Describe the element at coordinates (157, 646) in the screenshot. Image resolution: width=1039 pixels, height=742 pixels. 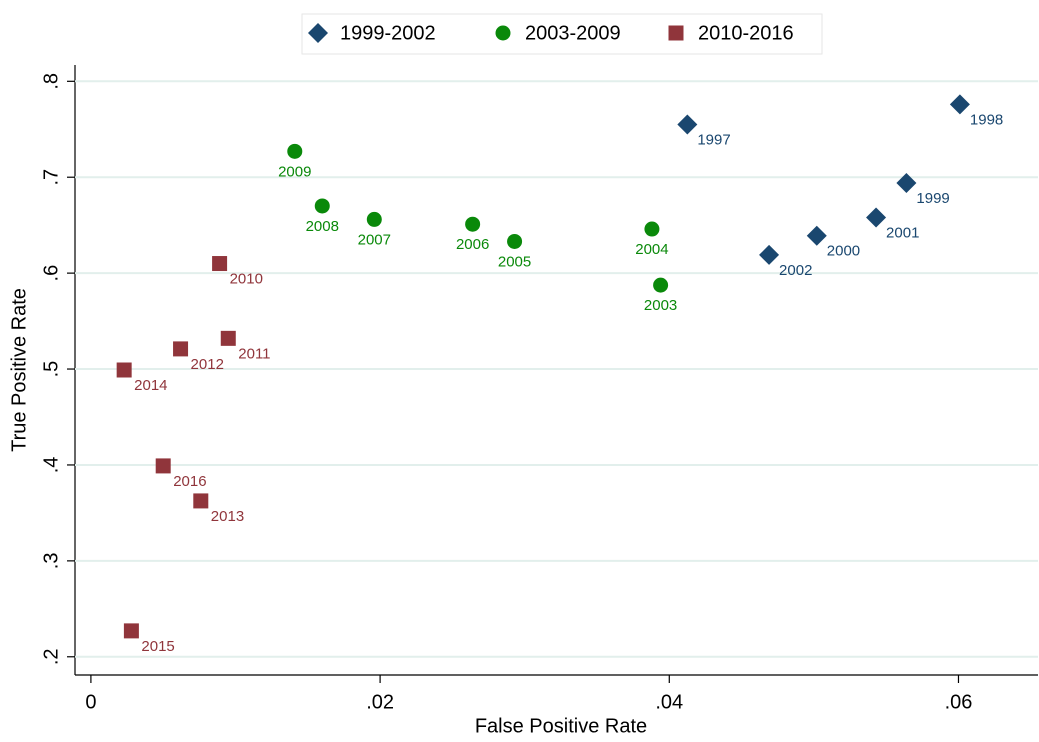
I see `point-label: 2015` at that location.